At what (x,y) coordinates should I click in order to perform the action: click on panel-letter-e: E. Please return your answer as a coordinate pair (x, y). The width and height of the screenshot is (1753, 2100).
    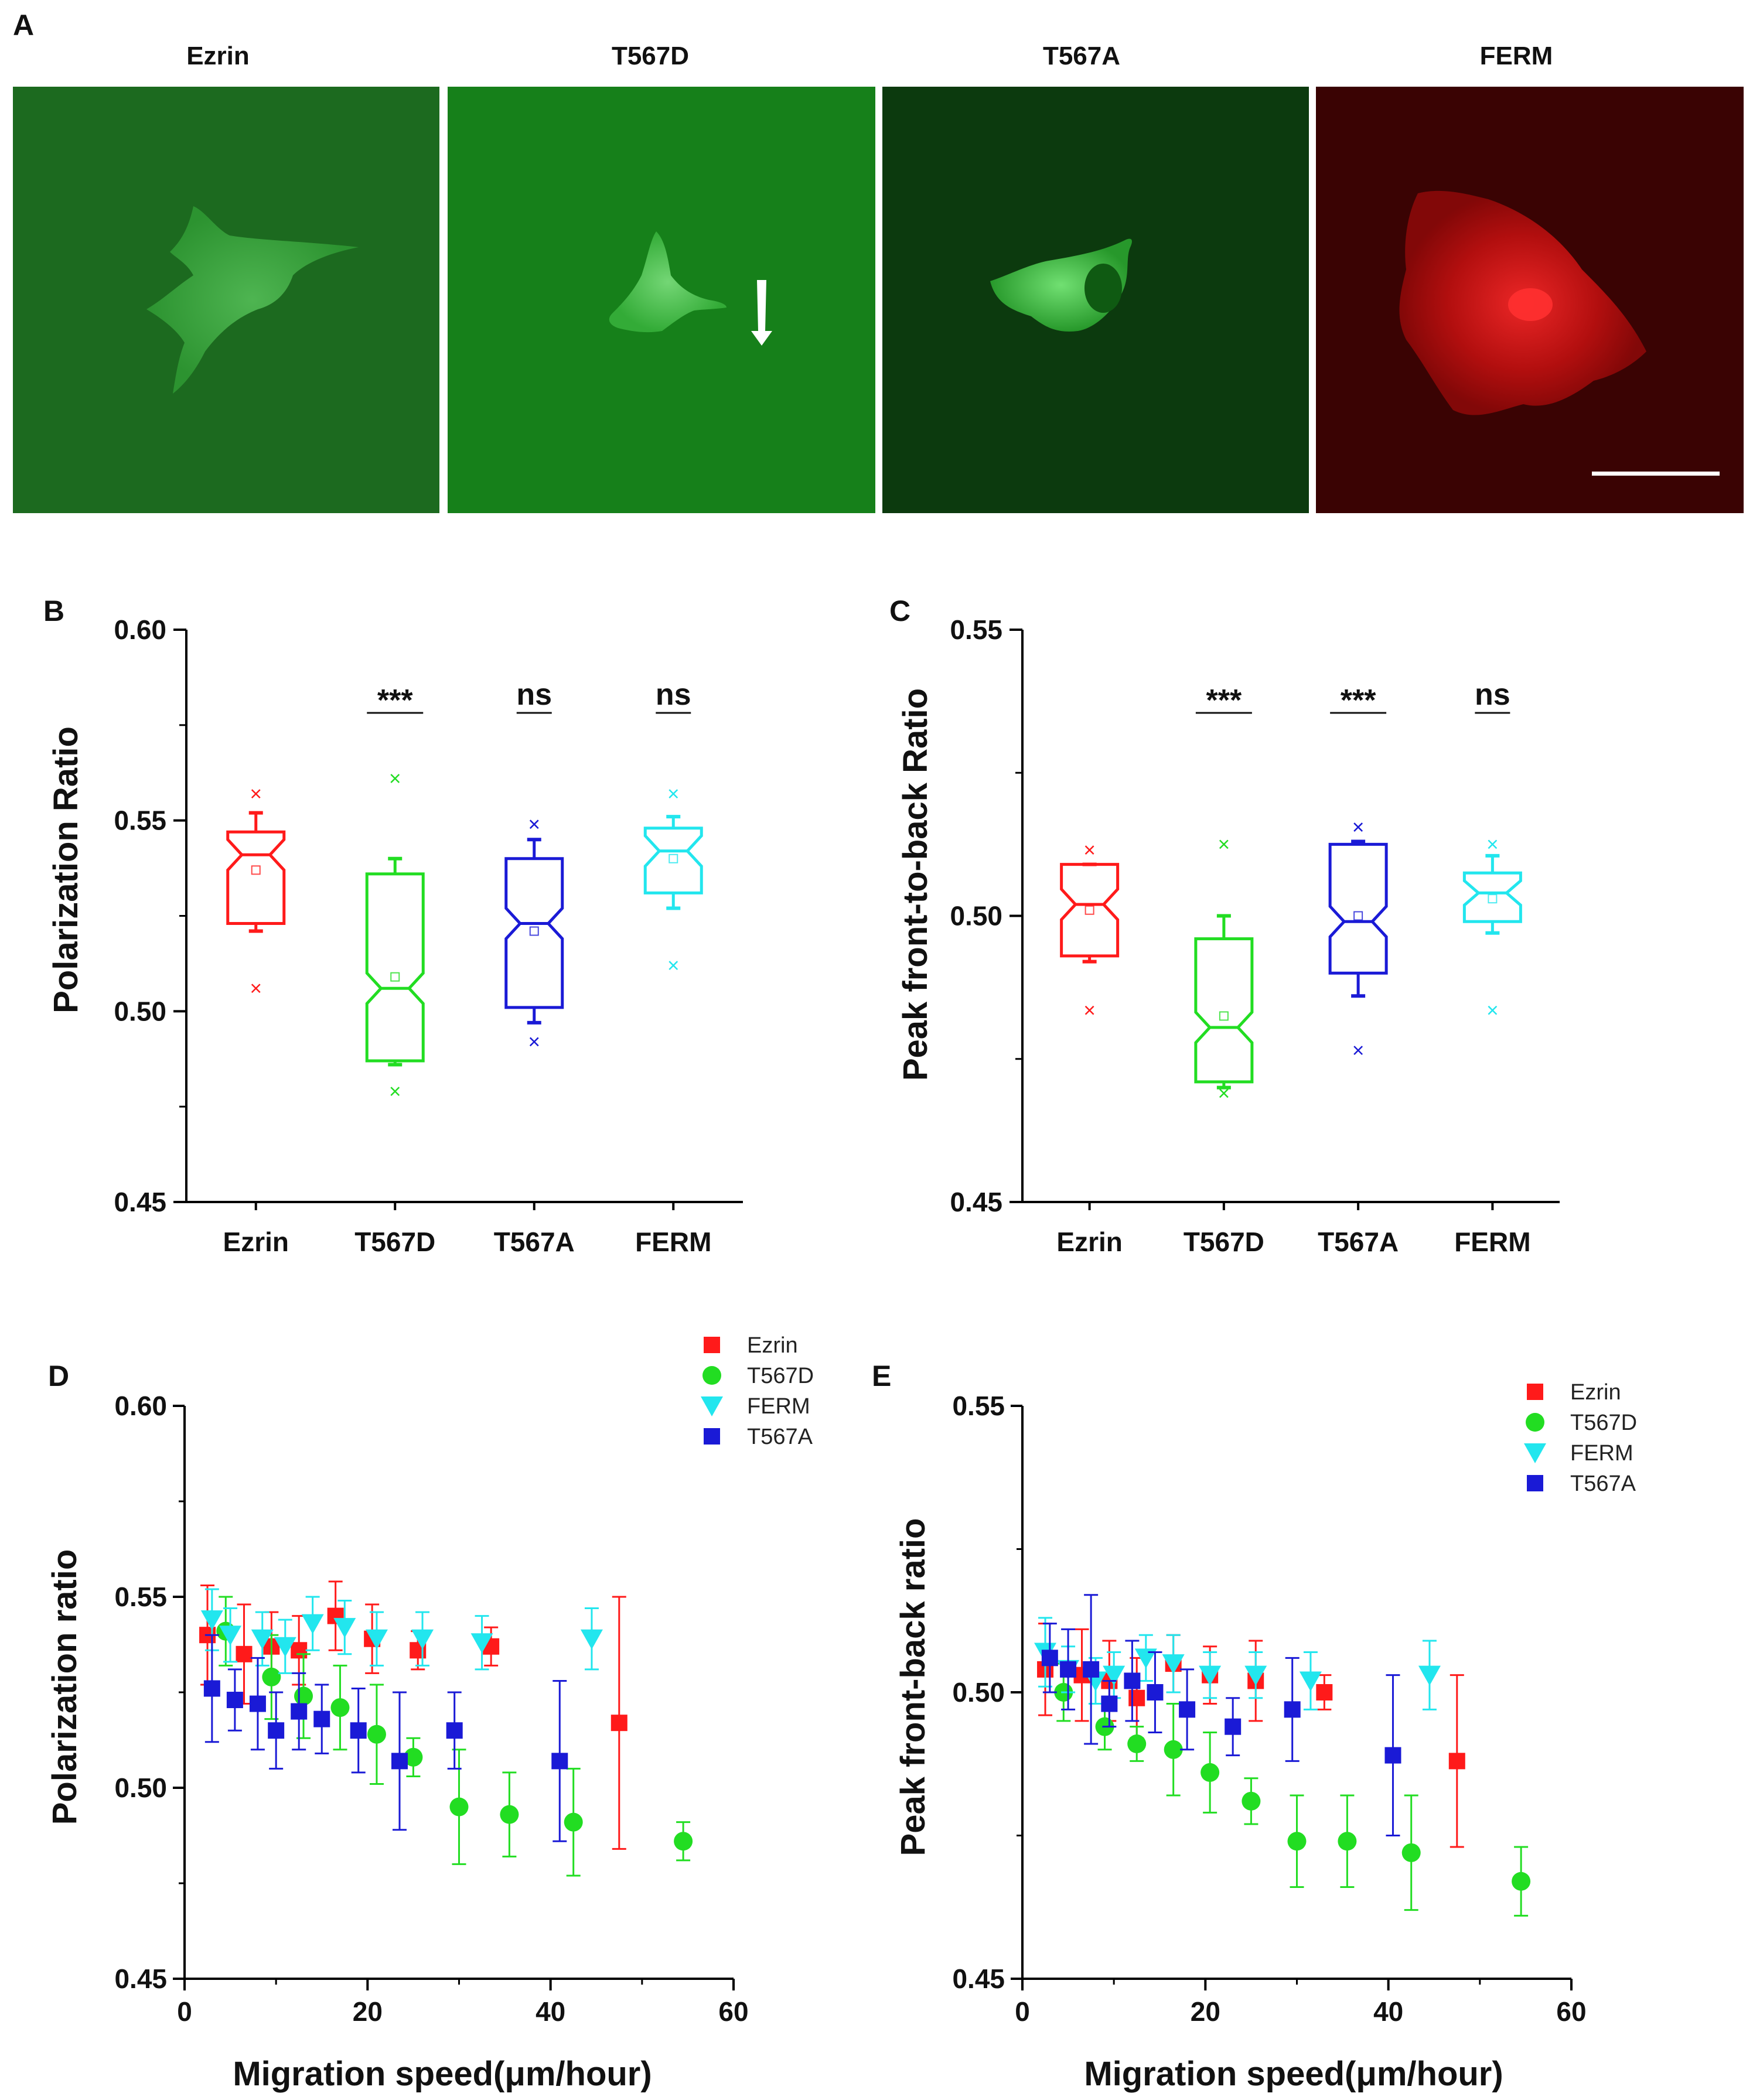
    Looking at the image, I should click on (882, 1376).